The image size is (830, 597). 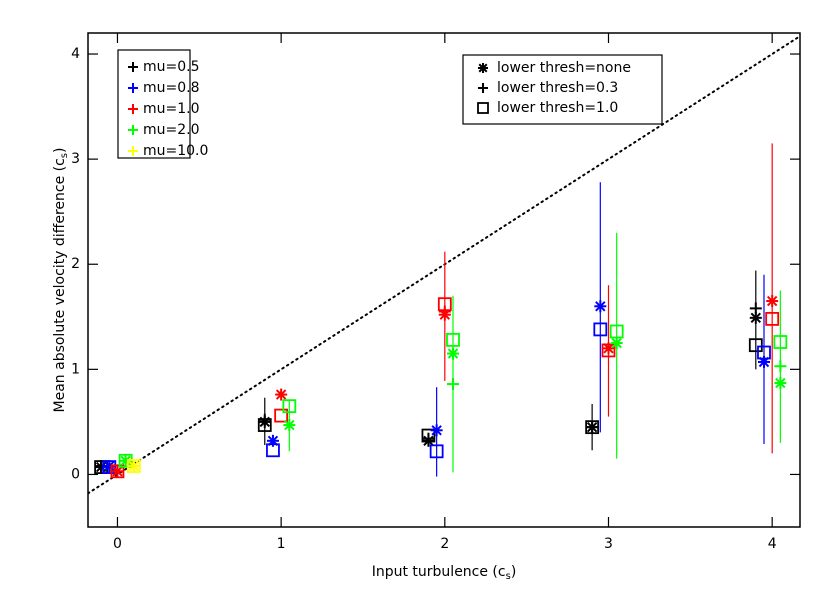 What do you see at coordinates (75, 54) in the screenshot?
I see `y-tick-label: 4` at bounding box center [75, 54].